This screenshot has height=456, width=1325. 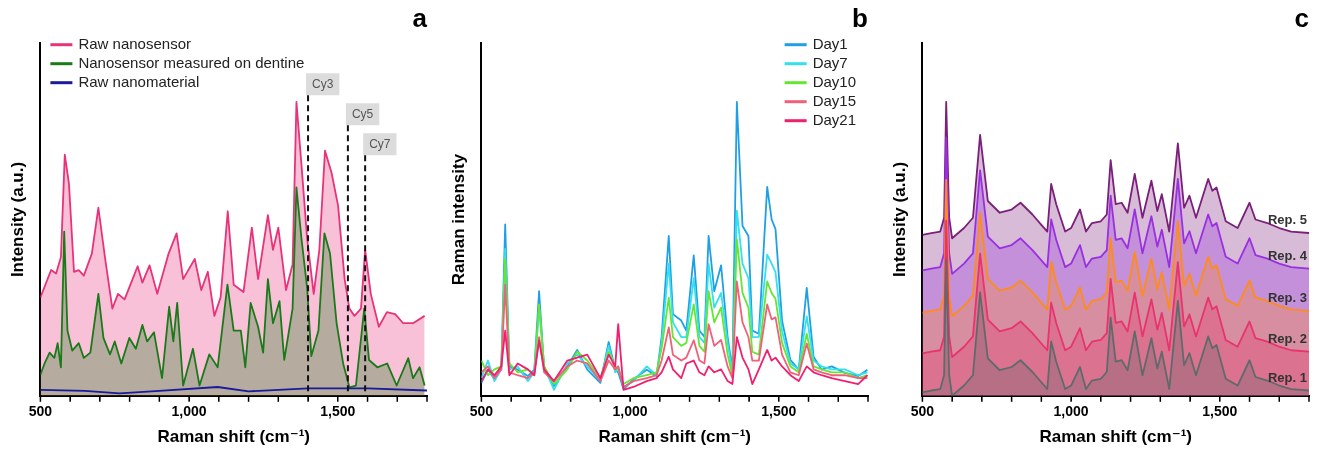 I want to click on chart-title: b, so click(x=860, y=17).